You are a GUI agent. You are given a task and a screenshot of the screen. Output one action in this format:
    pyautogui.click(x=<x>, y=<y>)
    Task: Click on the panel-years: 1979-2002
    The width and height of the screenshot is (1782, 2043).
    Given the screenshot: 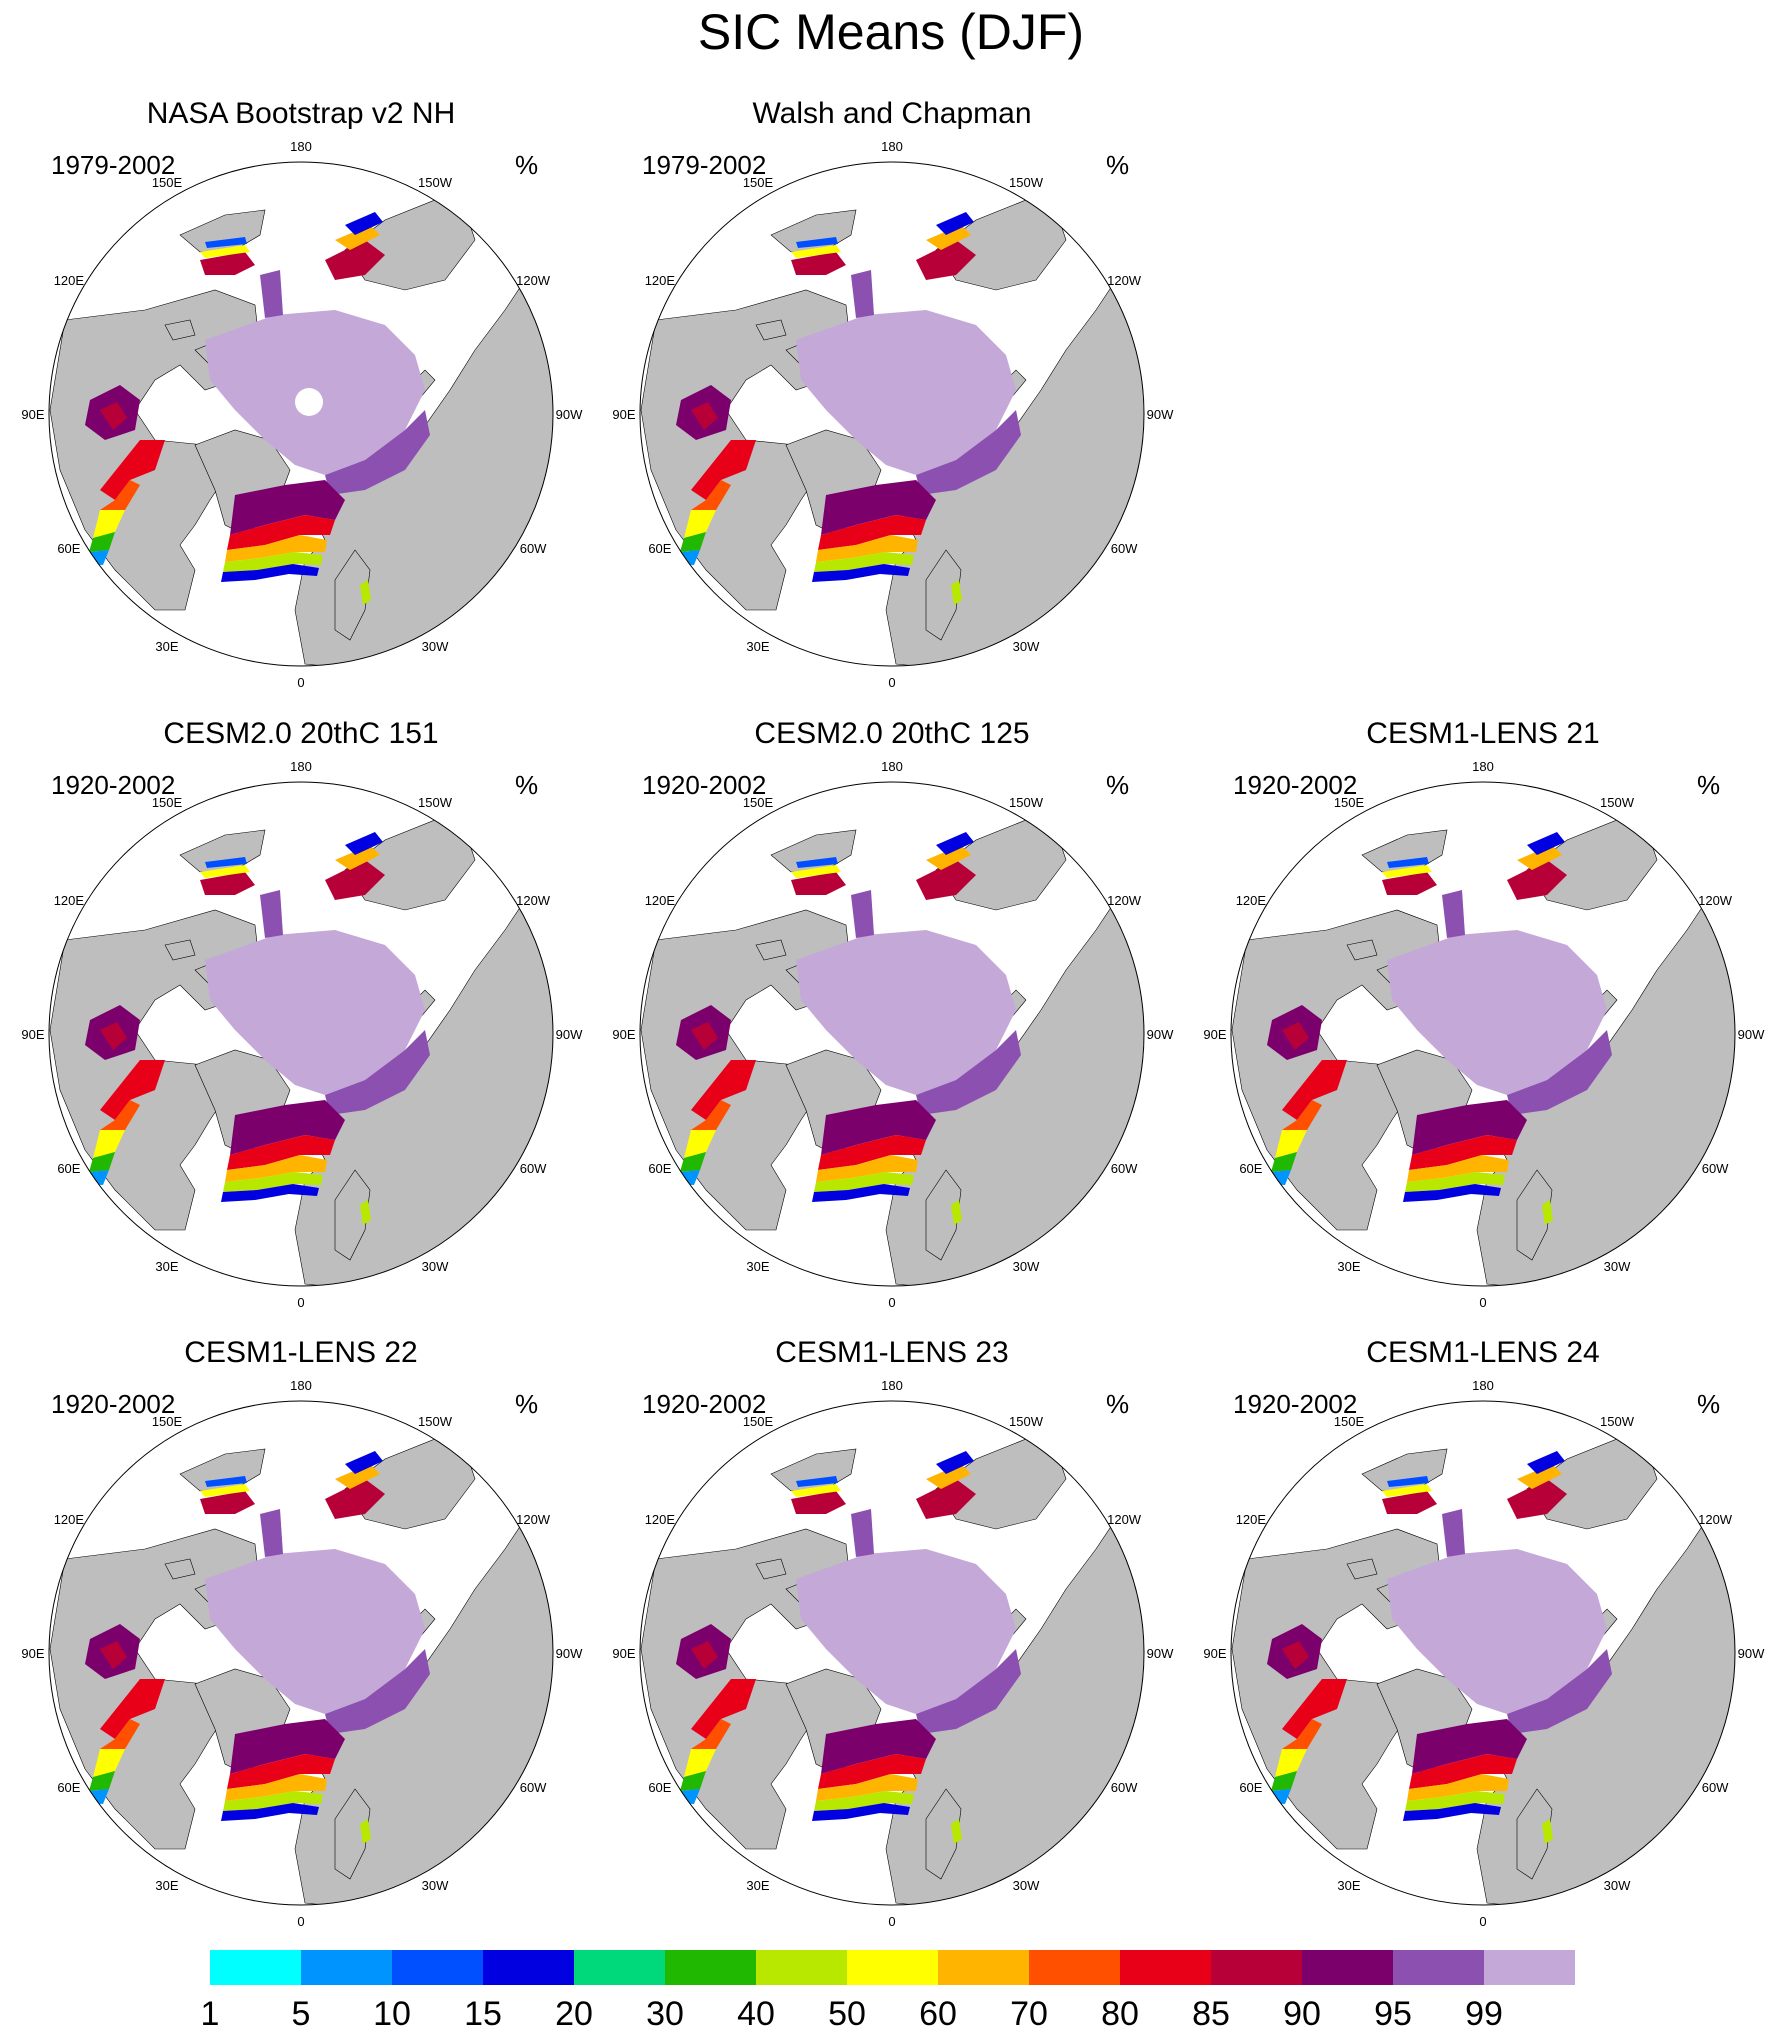 What is the action you would take?
    pyautogui.click(x=704, y=165)
    